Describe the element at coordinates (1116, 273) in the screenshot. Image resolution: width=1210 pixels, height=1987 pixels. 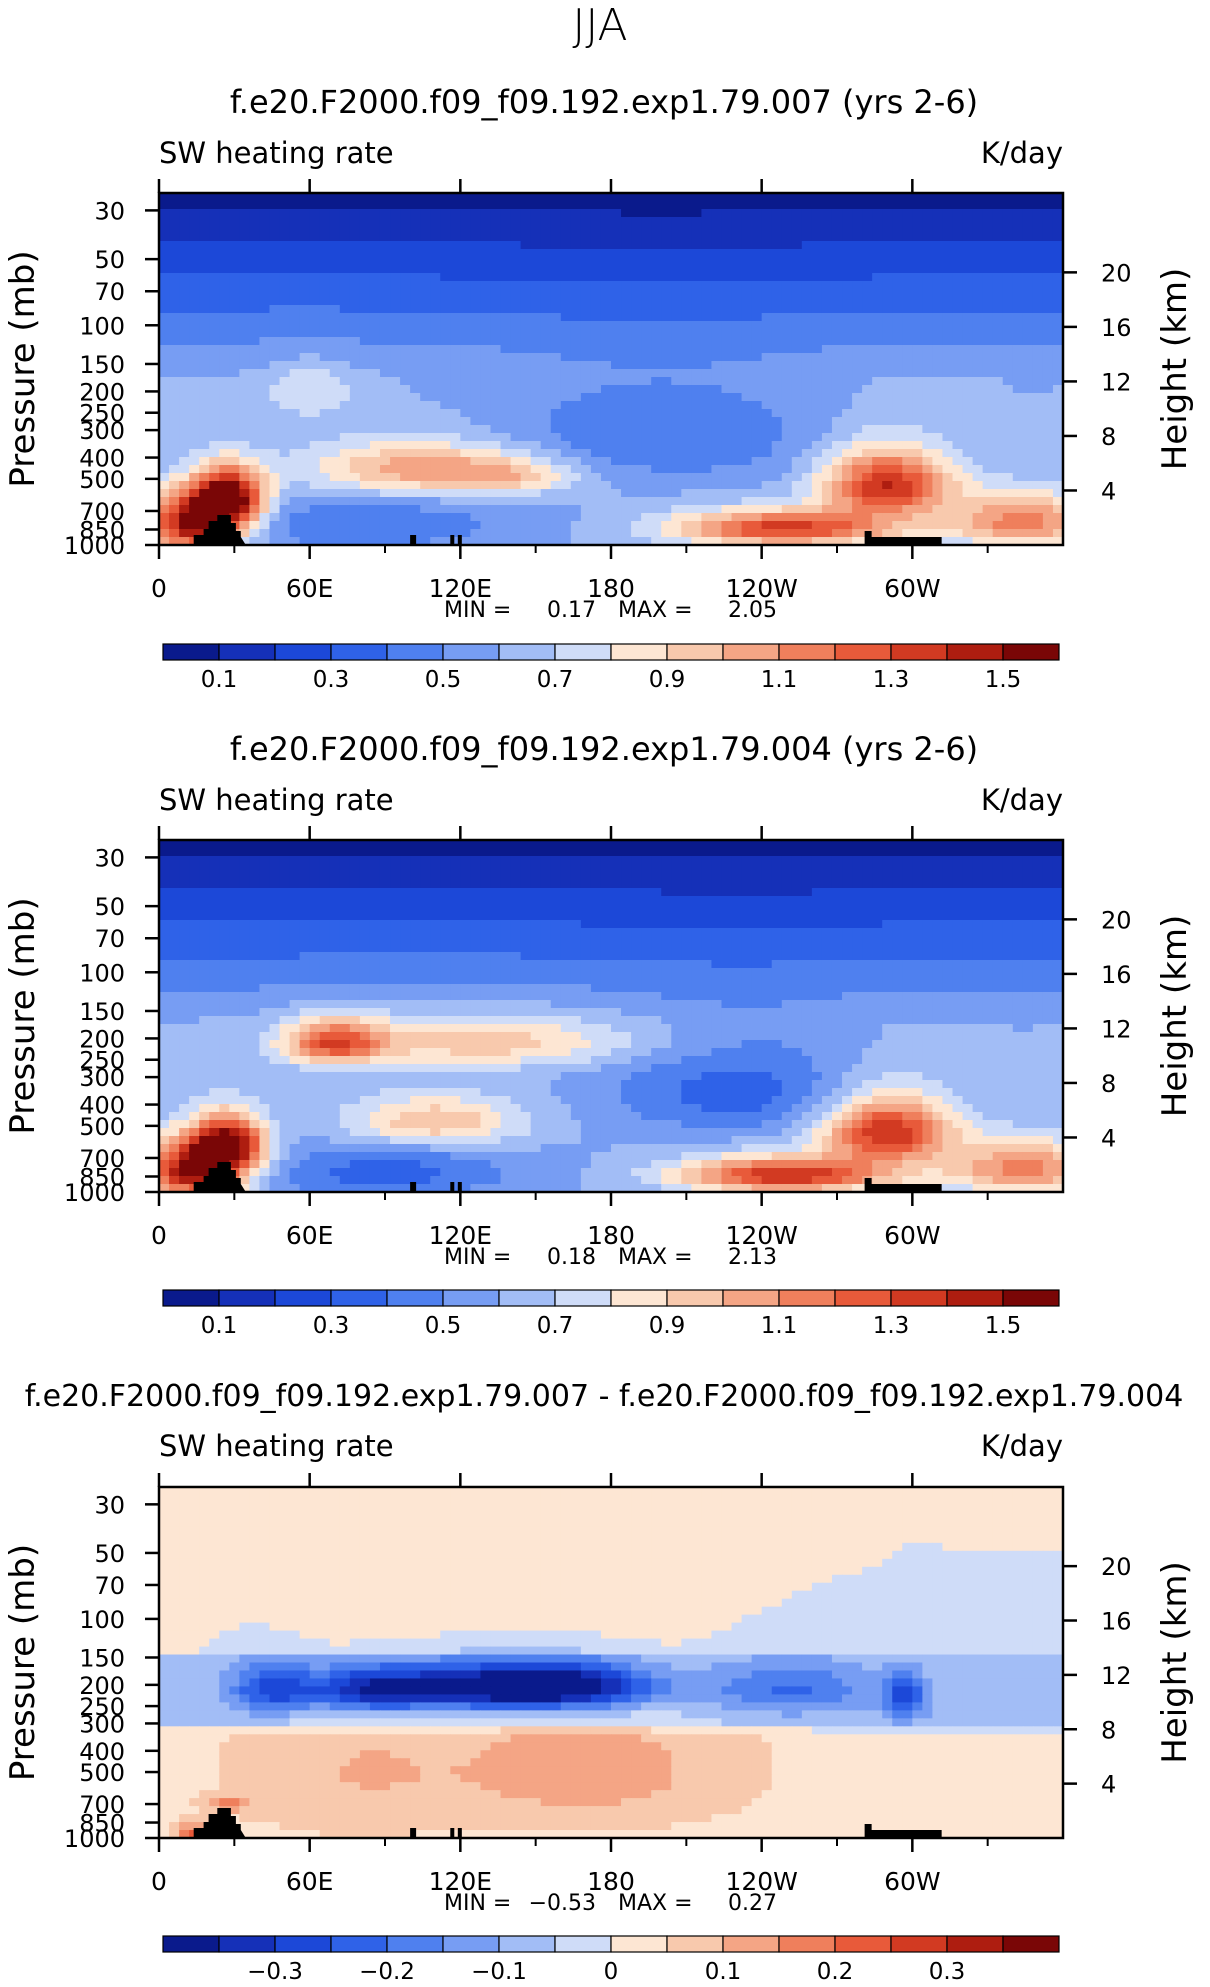
I see `height-tick-label: 20` at that location.